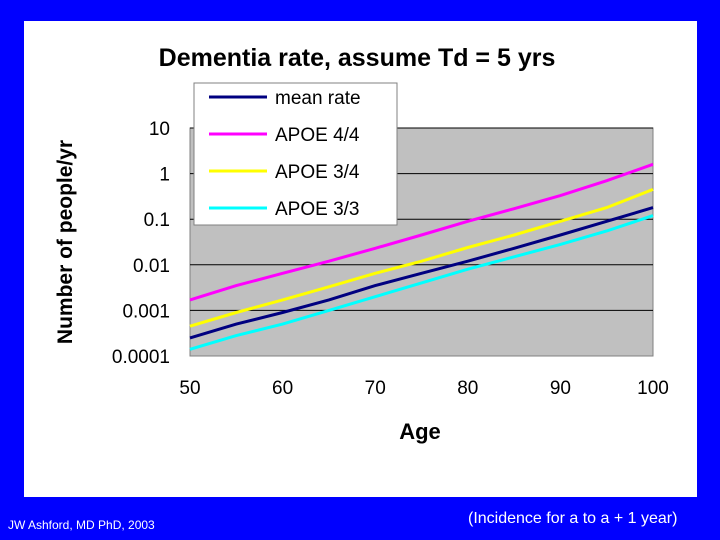 The image size is (720, 540). What do you see at coordinates (151, 266) in the screenshot?
I see `y-tick-label: 0.01` at bounding box center [151, 266].